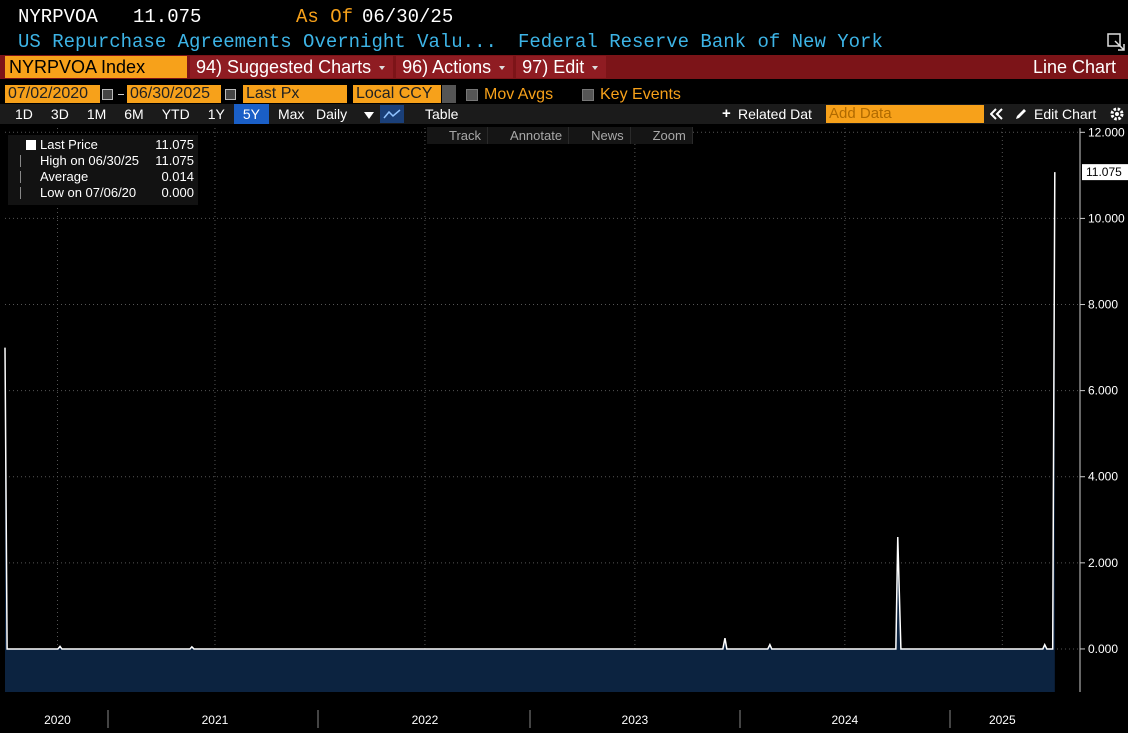 The width and height of the screenshot is (1128, 733). Describe the element at coordinates (177, 192) in the screenshot. I see `legend-value: 0.000` at that location.